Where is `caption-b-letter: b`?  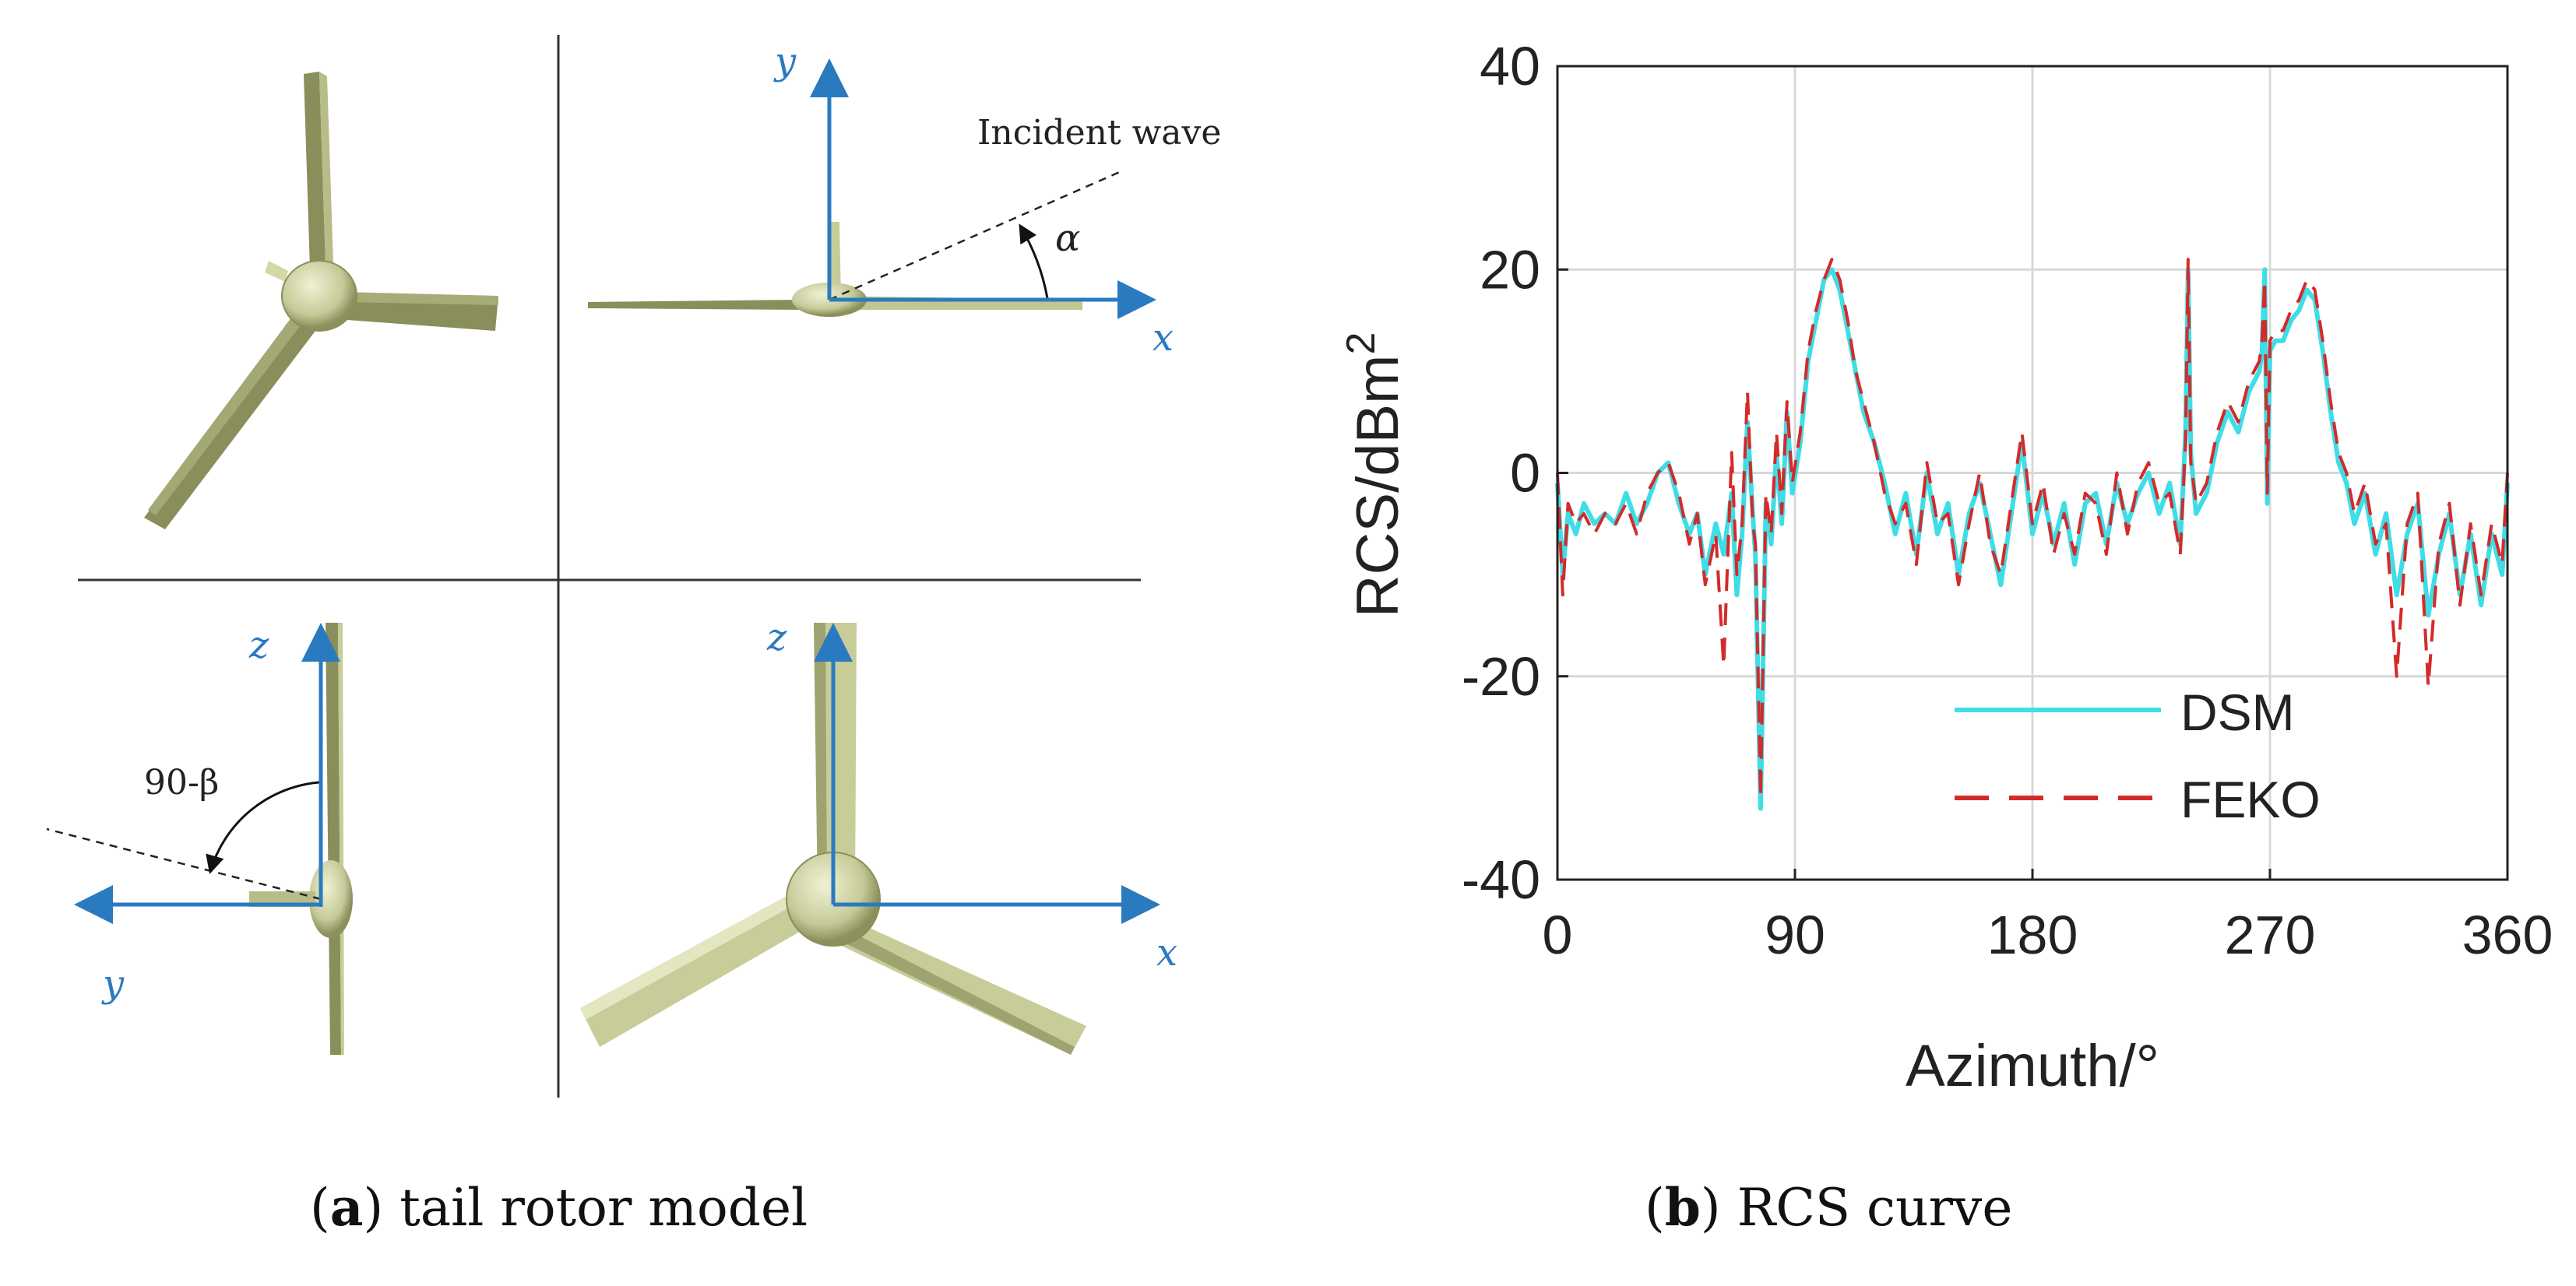
caption-b-letter: b is located at coordinates (1682, 1207).